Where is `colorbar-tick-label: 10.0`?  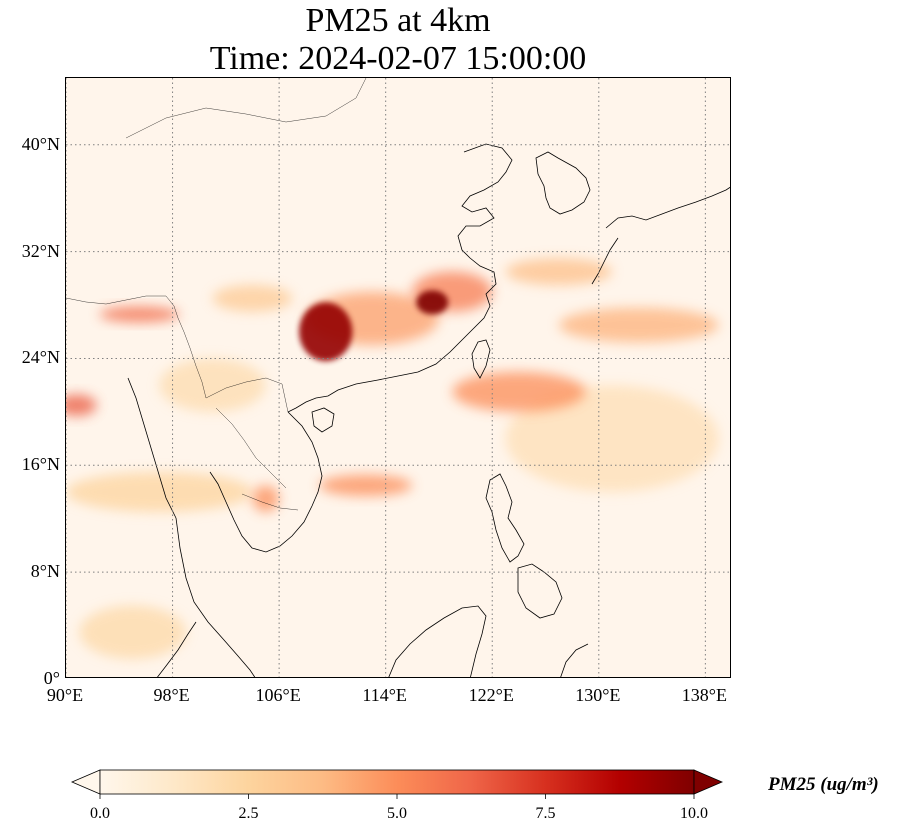 colorbar-tick-label: 10.0 is located at coordinates (694, 813).